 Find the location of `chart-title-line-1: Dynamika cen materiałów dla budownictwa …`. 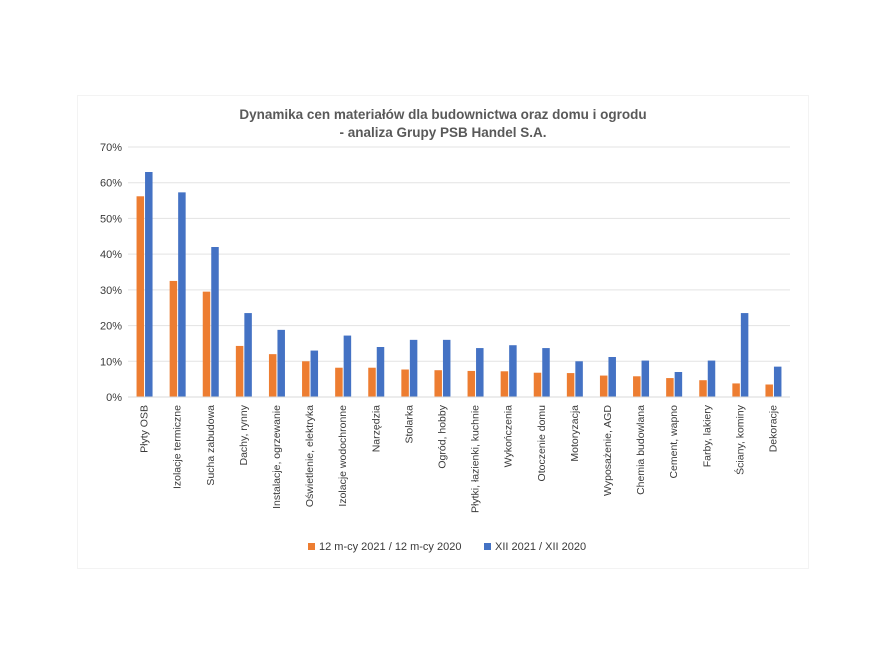

chart-title-line-1: Dynamika cen materiałów dla budownictwa … is located at coordinates (442, 114).